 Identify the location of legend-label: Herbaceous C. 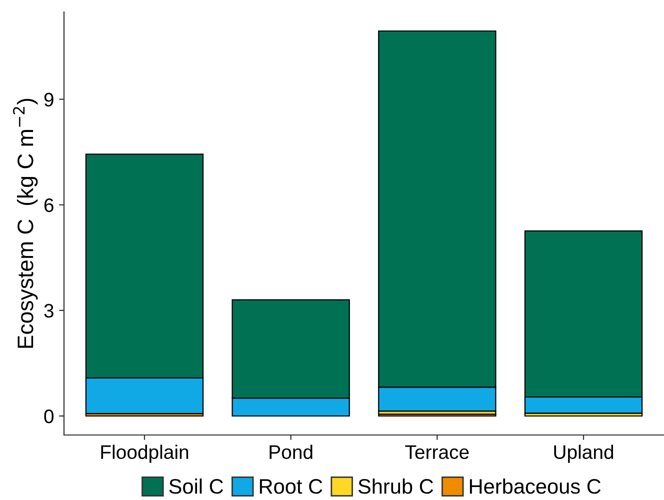
(535, 486).